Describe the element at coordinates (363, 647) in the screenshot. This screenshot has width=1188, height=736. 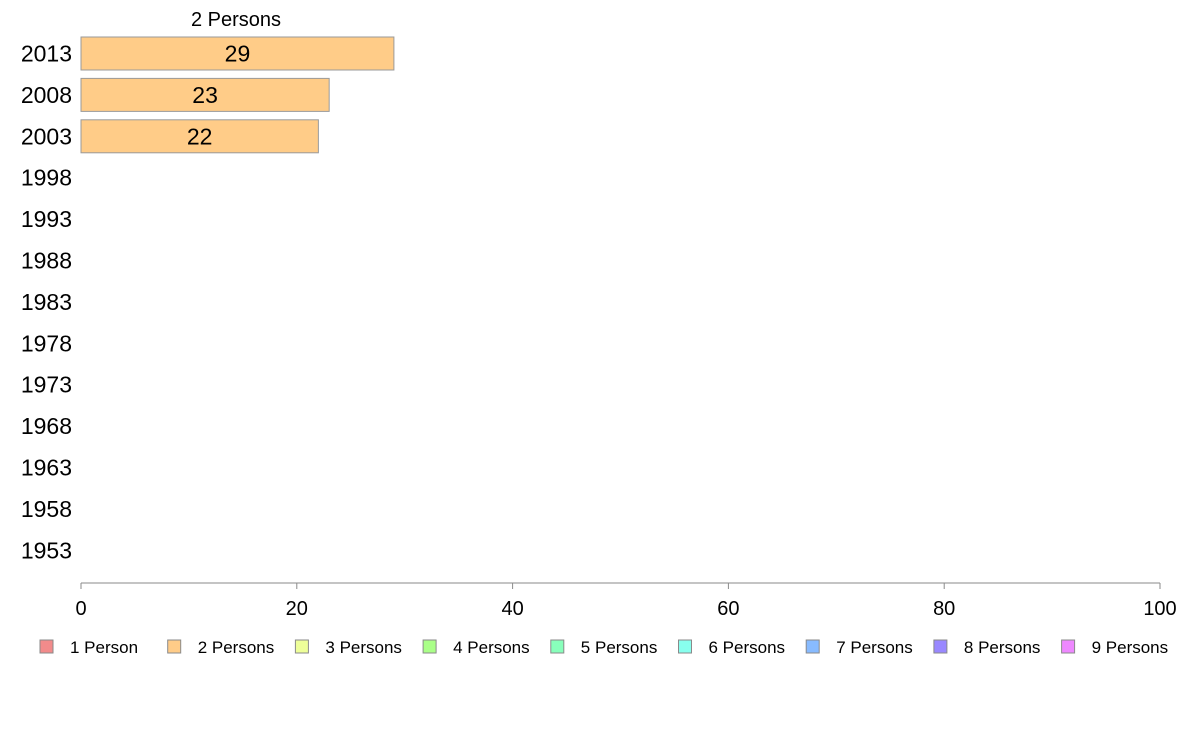
I see `legend-label: 3 Persons` at that location.